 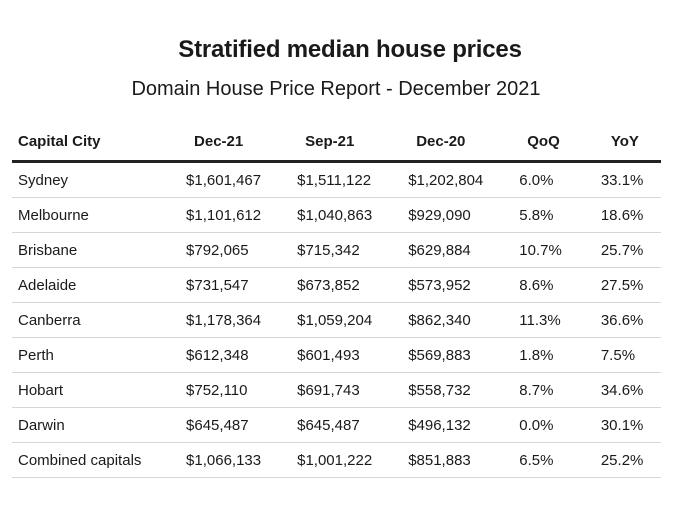 What do you see at coordinates (441, 141) in the screenshot?
I see `column-header-dec-20: Dec-20` at bounding box center [441, 141].